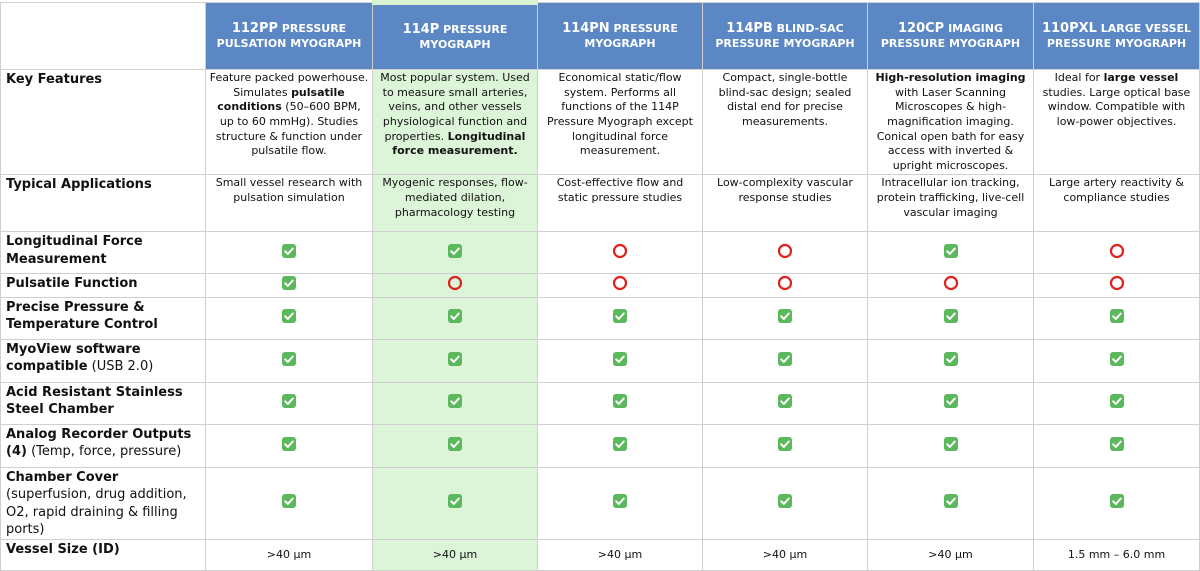 Image resolution: width=1200 pixels, height=571 pixels. Describe the element at coordinates (289, 36) in the screenshot. I see `model-name: PRESSURE PULSATION MYOGRAPH` at that location.